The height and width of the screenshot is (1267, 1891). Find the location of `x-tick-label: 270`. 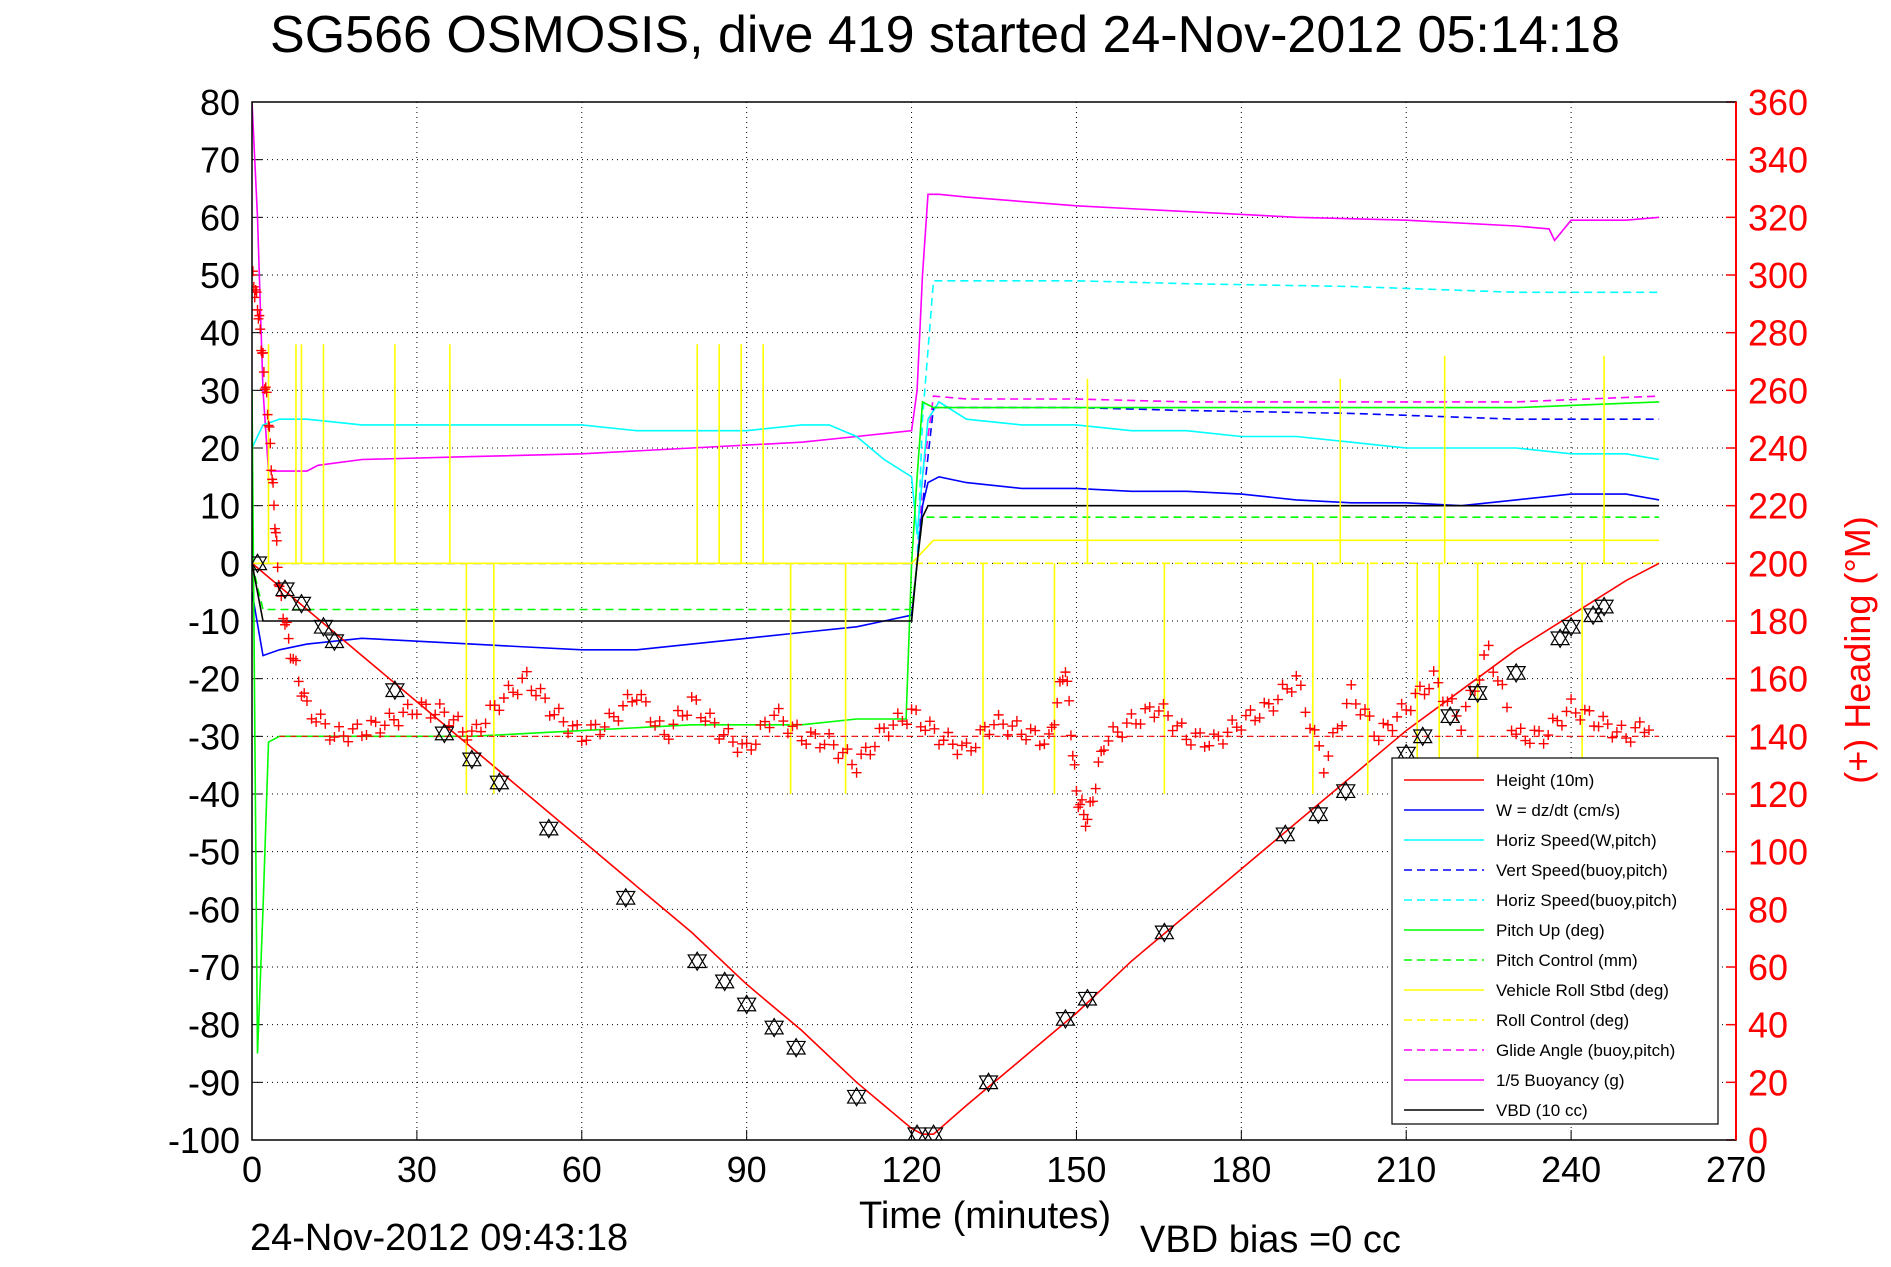

x-tick-label: 270 is located at coordinates (1736, 1169).